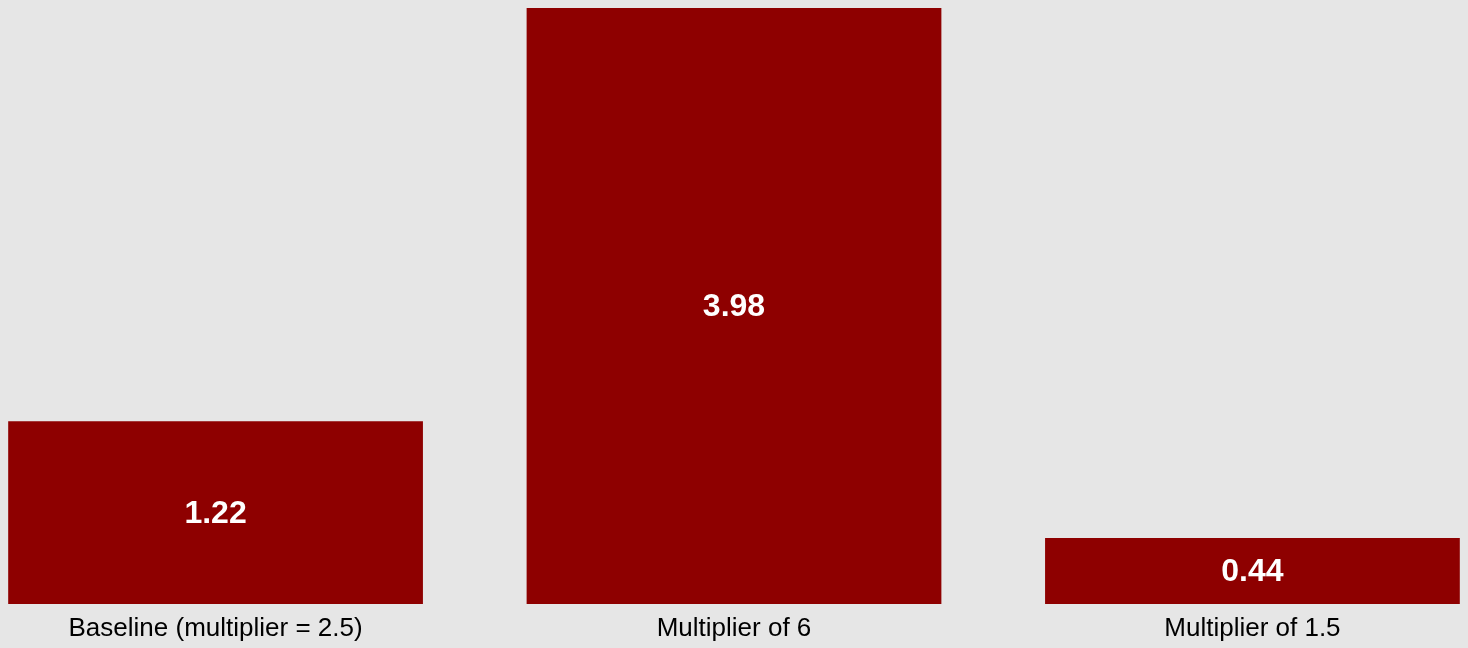 This screenshot has height=648, width=1468. I want to click on data-label: 1.22, so click(215, 511).